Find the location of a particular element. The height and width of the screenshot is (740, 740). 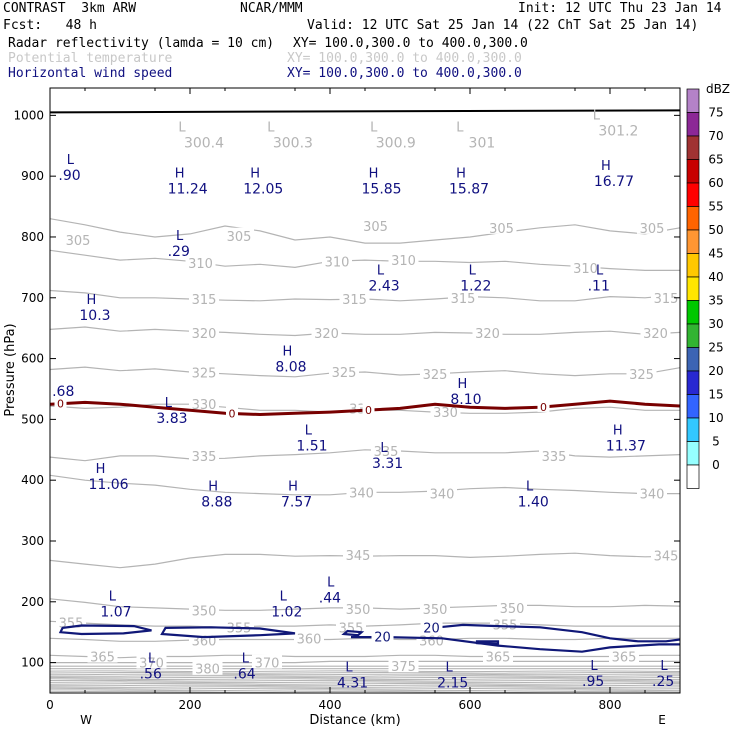

extremum-value: 3.31 is located at coordinates (387, 464).